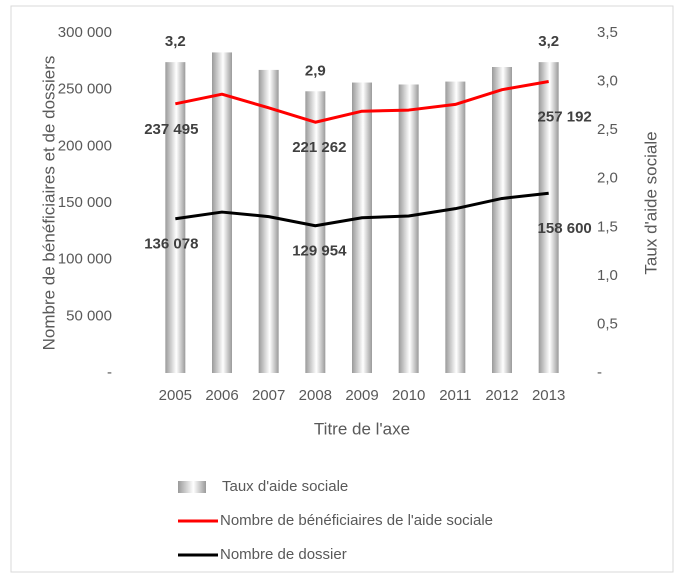  Describe the element at coordinates (48, 203) in the screenshot. I see `y-axis-label: Nombre de bénéficiaires et de dossiers` at that location.